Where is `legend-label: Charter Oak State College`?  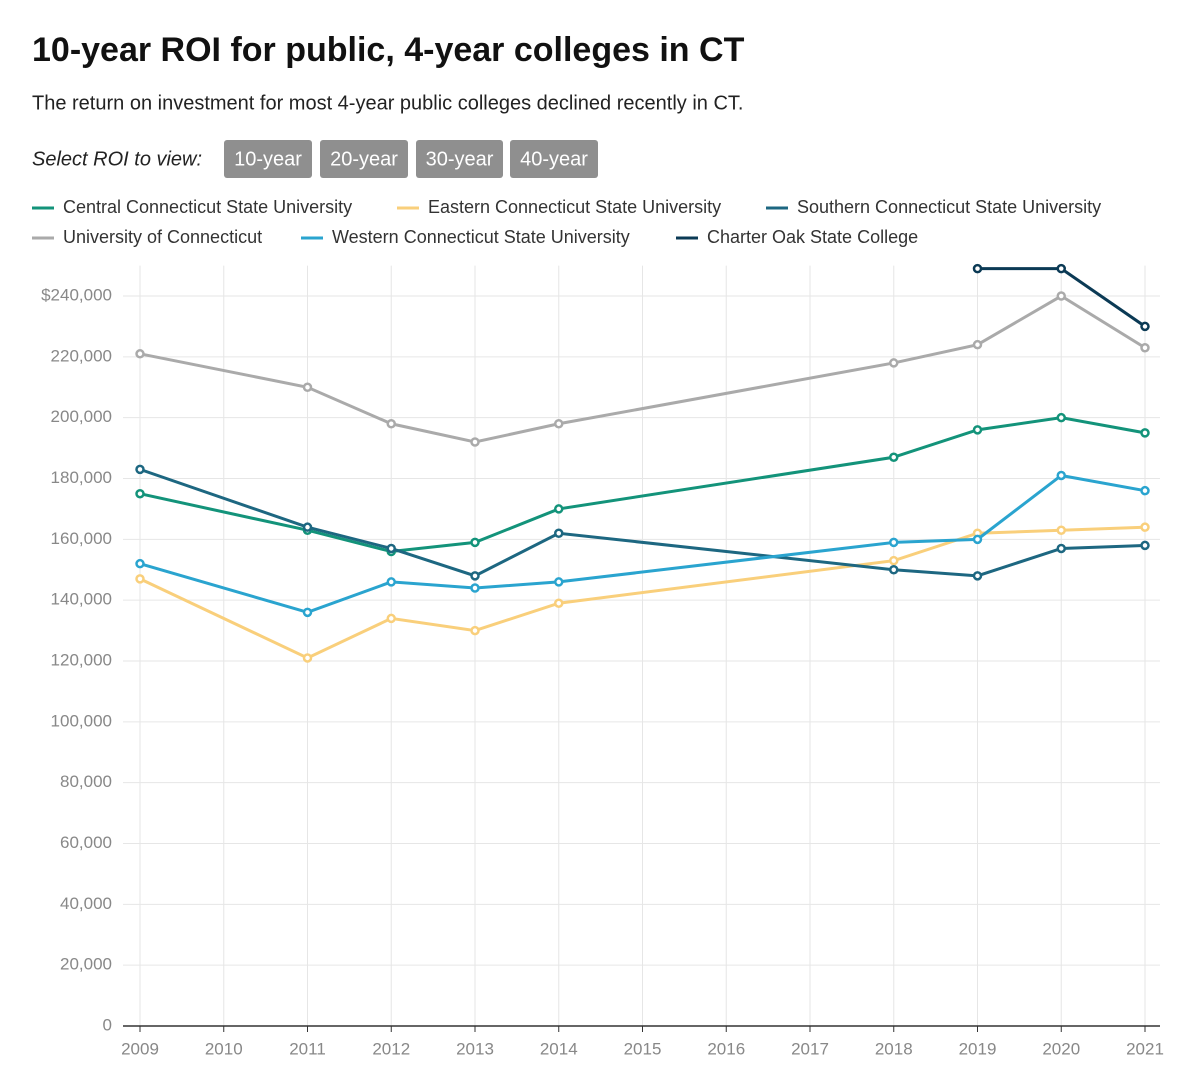
legend-label: Charter Oak State College is located at coordinates (812, 237).